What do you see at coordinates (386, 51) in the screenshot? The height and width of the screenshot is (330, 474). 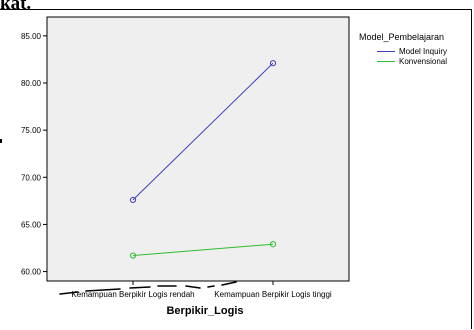 I see `legend-swatch-model-inquiry` at bounding box center [386, 51].